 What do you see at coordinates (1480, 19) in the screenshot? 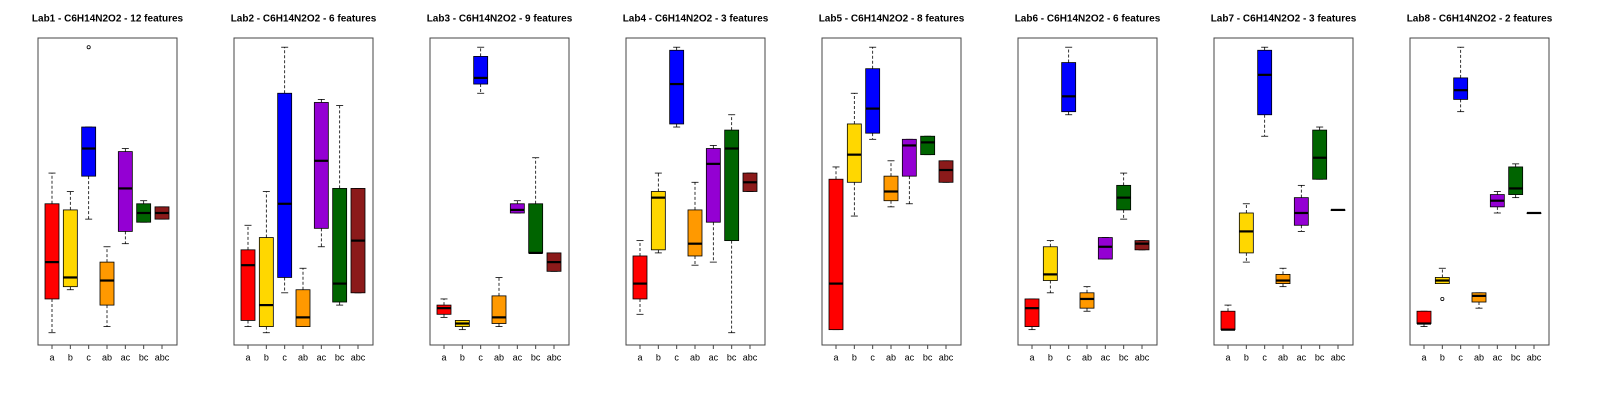
I see `panel-title: Lab8 - C6H14N2O2 - 2 features` at bounding box center [1480, 19].